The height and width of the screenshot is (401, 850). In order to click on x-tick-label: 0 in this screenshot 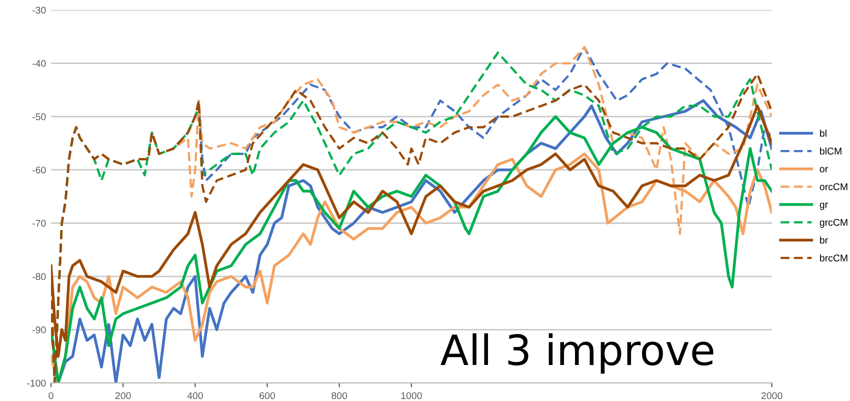, I will do `click(51, 396)`.